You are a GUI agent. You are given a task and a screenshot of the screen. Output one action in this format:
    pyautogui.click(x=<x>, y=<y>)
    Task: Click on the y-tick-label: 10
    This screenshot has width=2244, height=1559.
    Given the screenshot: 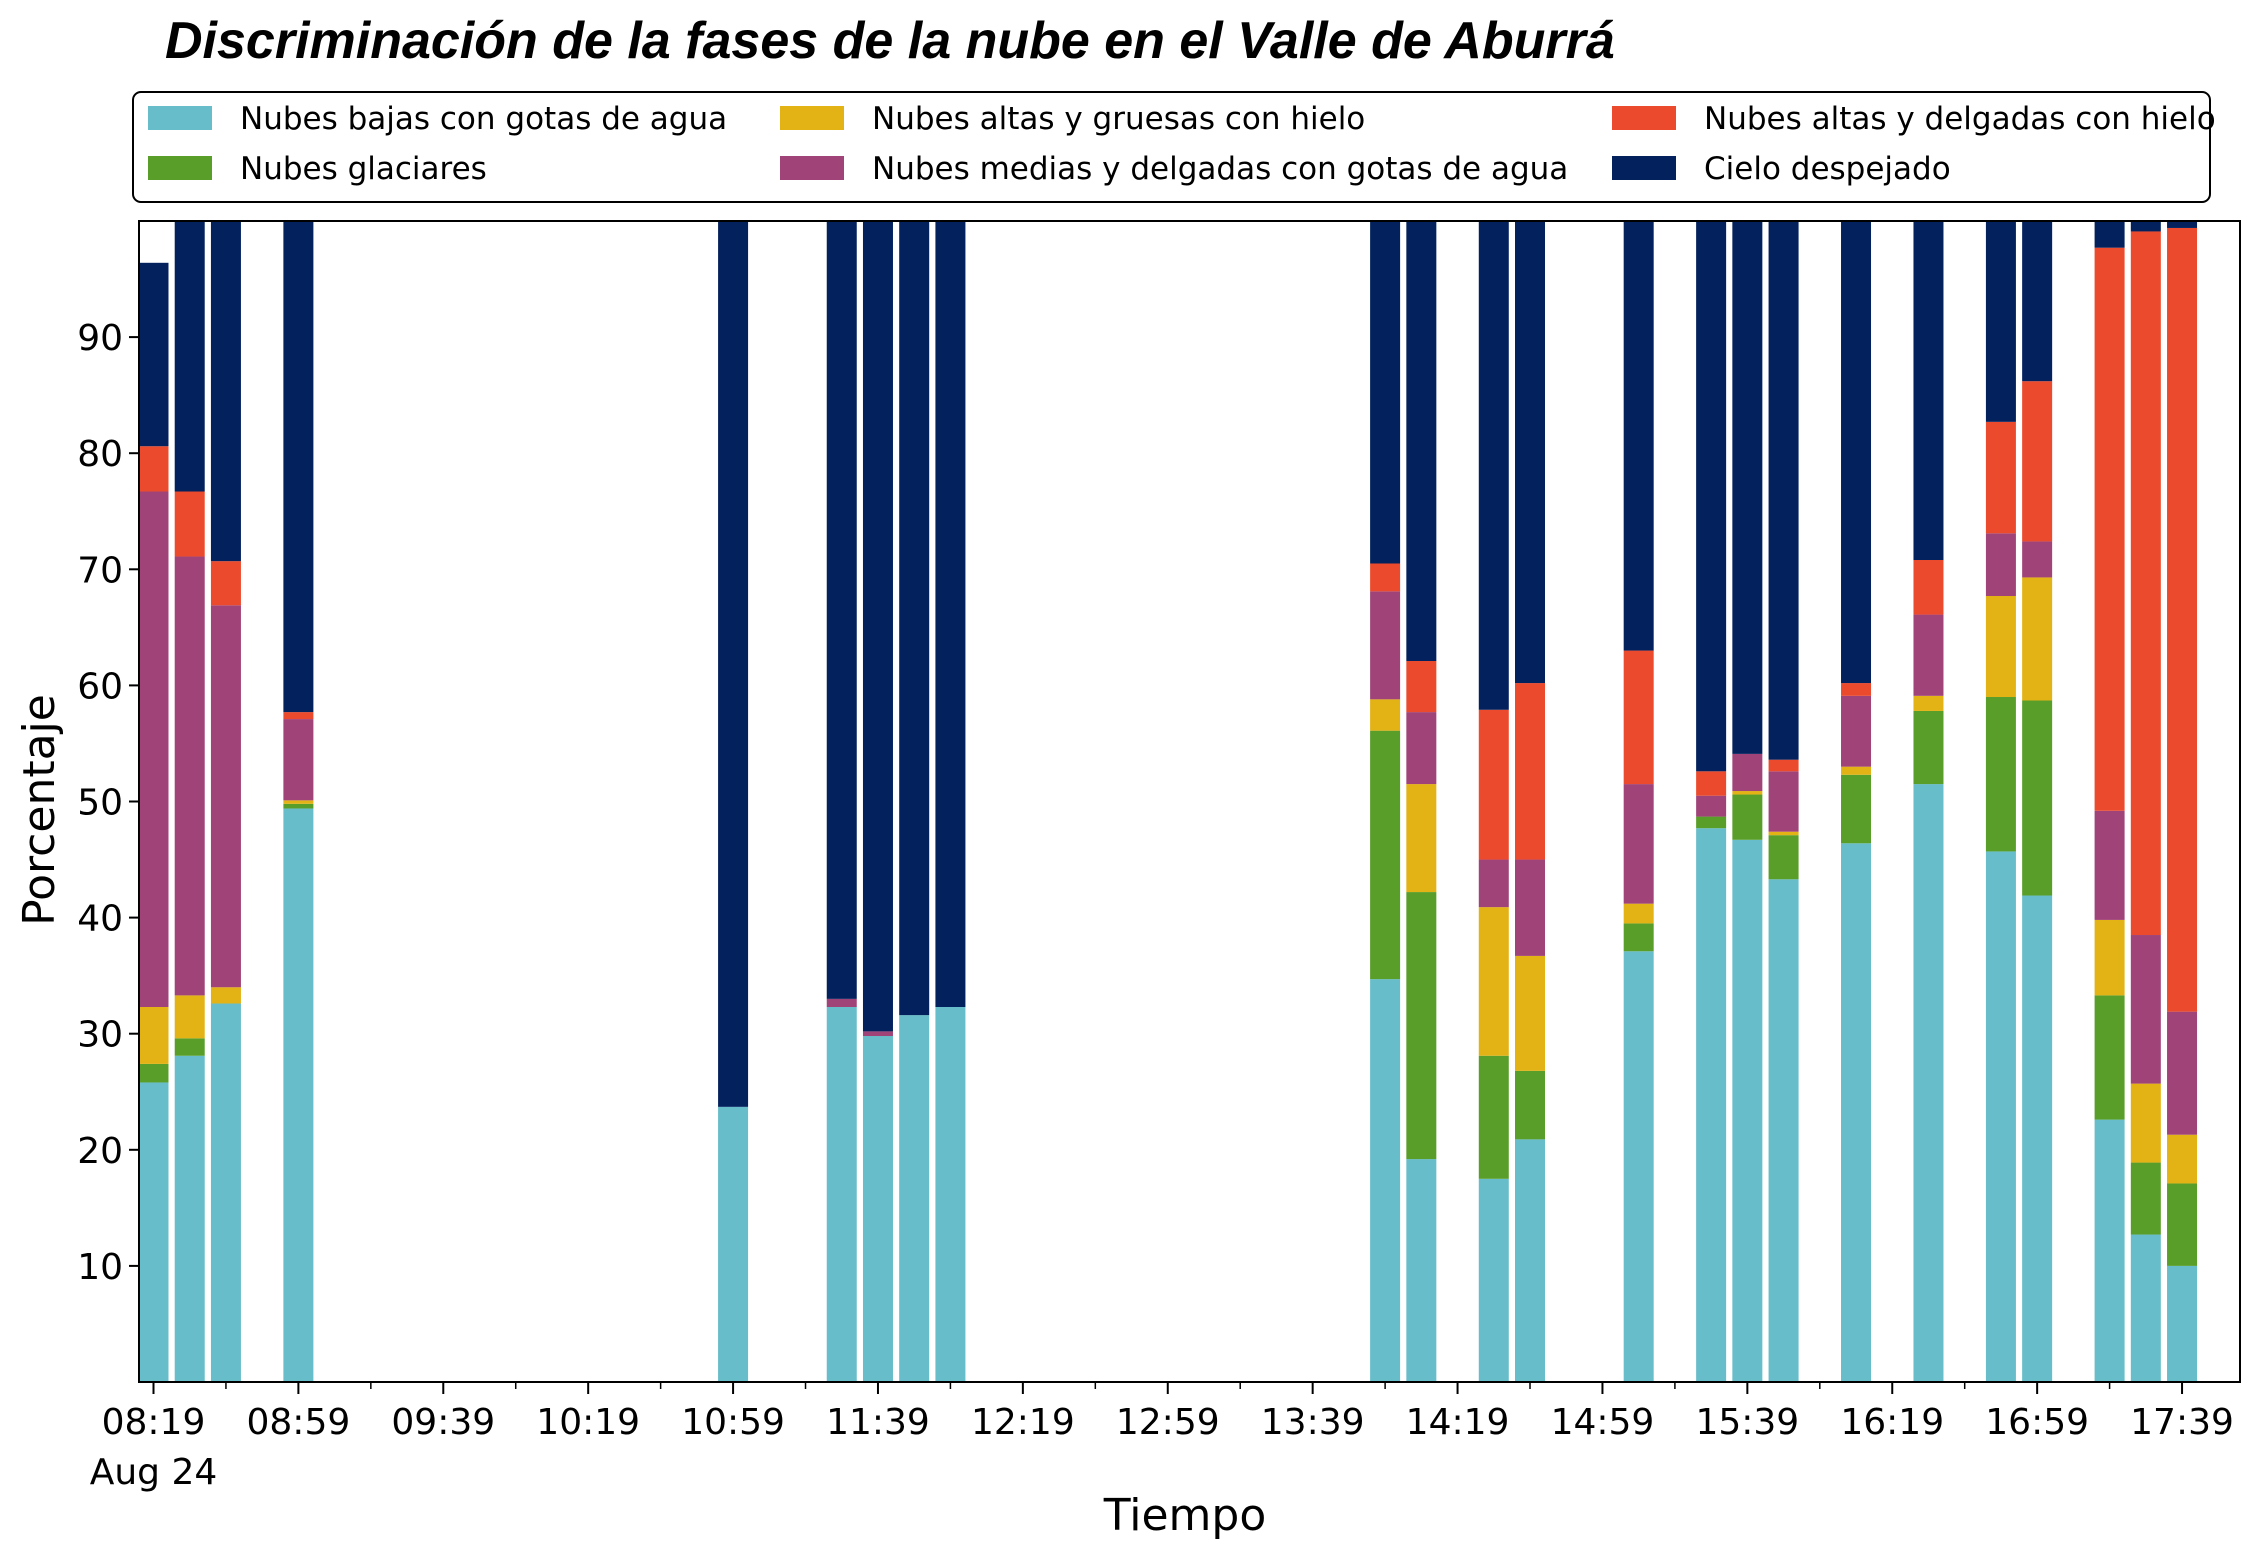 What is the action you would take?
    pyautogui.click(x=100, y=1267)
    